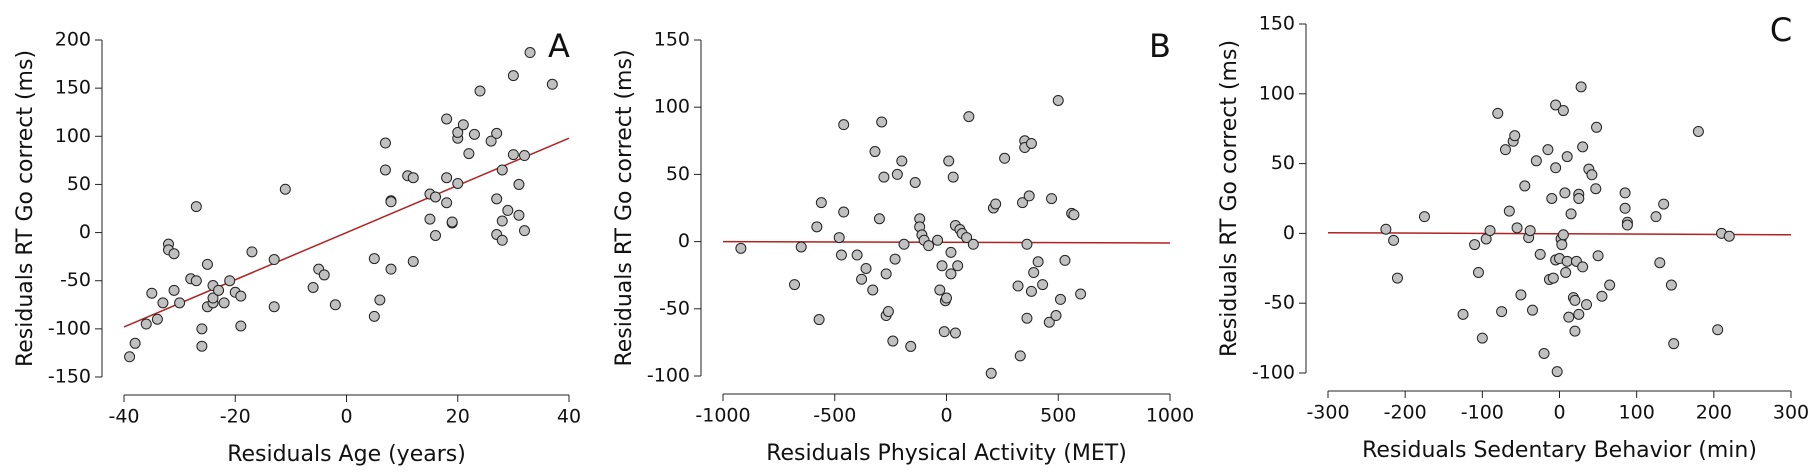  I want to click on y-tick-label: 100, so click(1277, 93).